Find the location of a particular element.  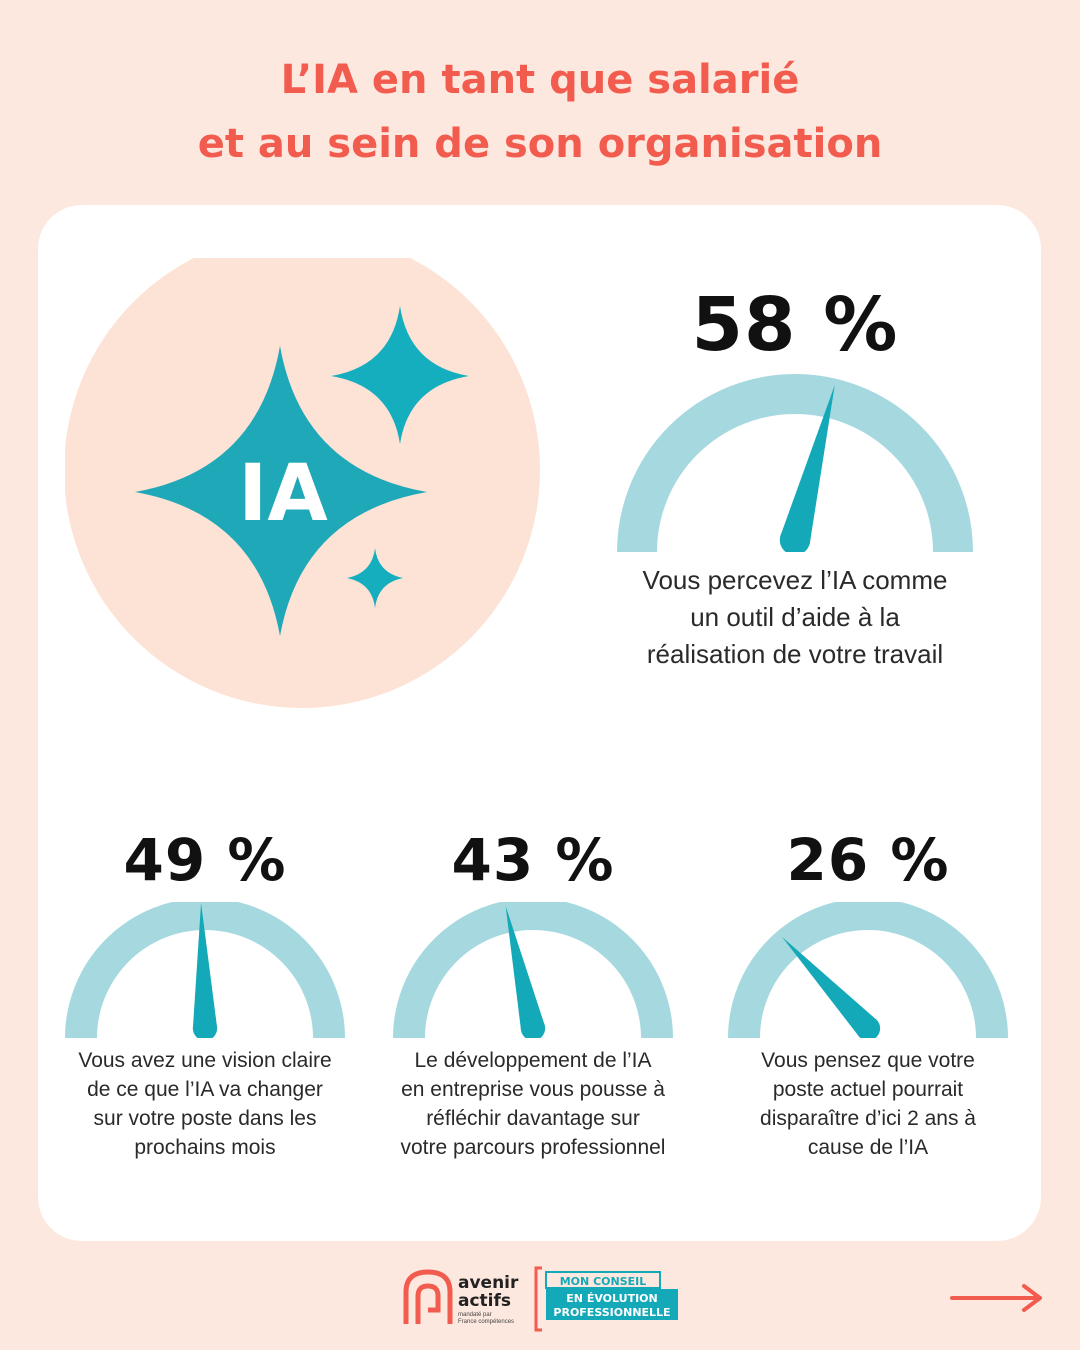

bracket-divider is located at coordinates (538, 1299).